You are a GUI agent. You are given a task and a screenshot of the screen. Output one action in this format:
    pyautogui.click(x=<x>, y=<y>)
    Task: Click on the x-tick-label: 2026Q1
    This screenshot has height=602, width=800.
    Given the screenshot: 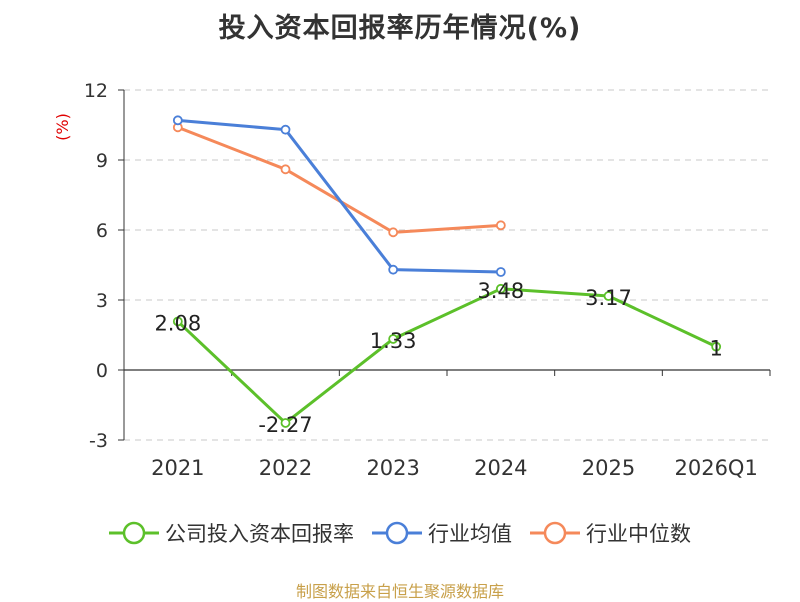 What is the action you would take?
    pyautogui.click(x=715, y=468)
    